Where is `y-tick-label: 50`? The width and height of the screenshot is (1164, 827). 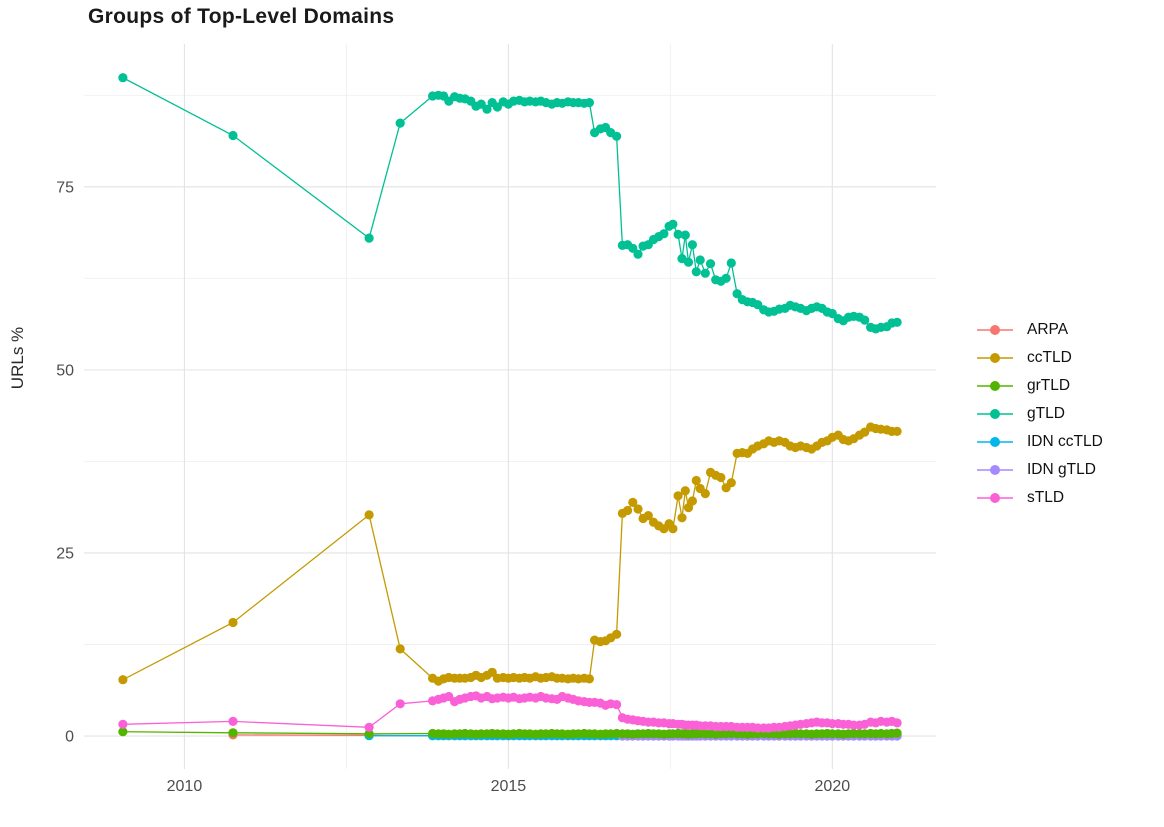 y-tick-label: 50 is located at coordinates (65, 370).